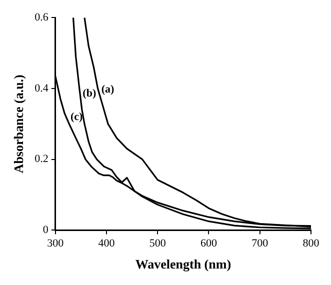 Image resolution: width=331 pixels, height=285 pixels. What do you see at coordinates (89, 93) in the screenshot?
I see `series-label: (b)` at bounding box center [89, 93].